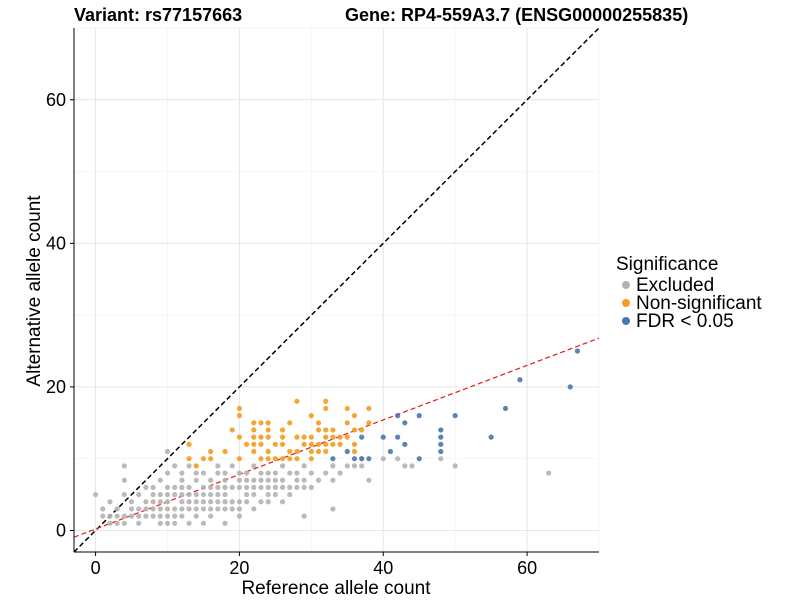  Describe the element at coordinates (383, 568) in the screenshot. I see `x-tick-label: 40` at that location.